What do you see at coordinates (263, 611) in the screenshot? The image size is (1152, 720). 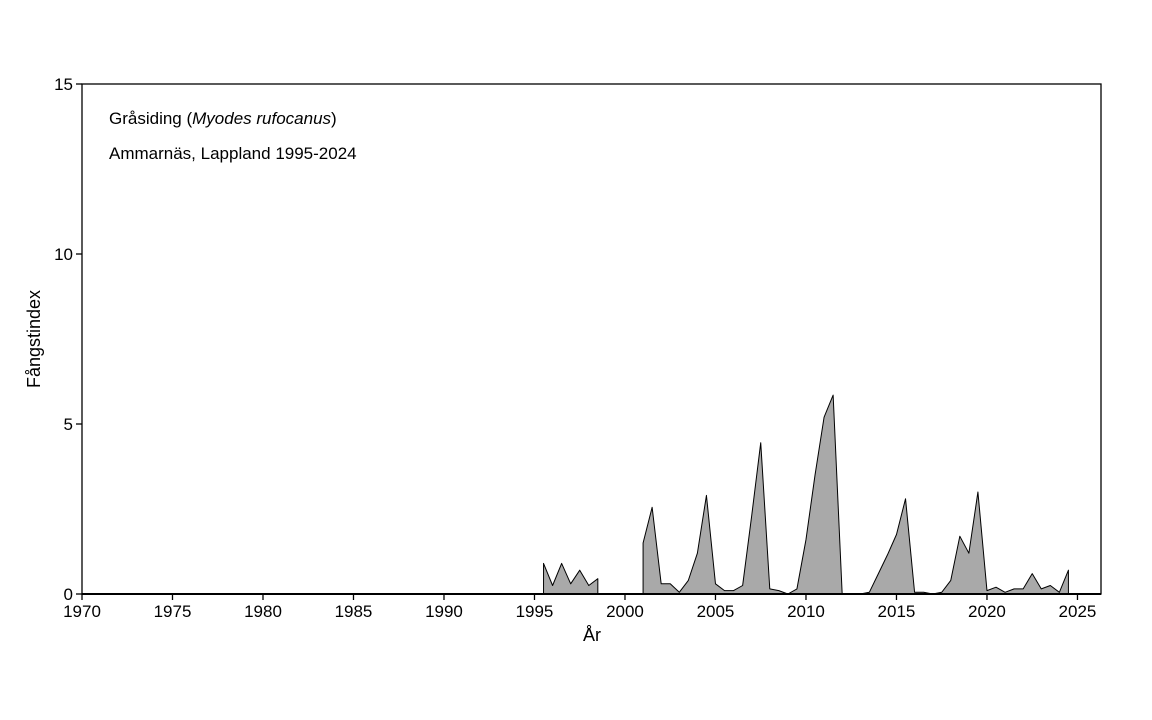 I see `x-tick-label-1980: 1980` at bounding box center [263, 611].